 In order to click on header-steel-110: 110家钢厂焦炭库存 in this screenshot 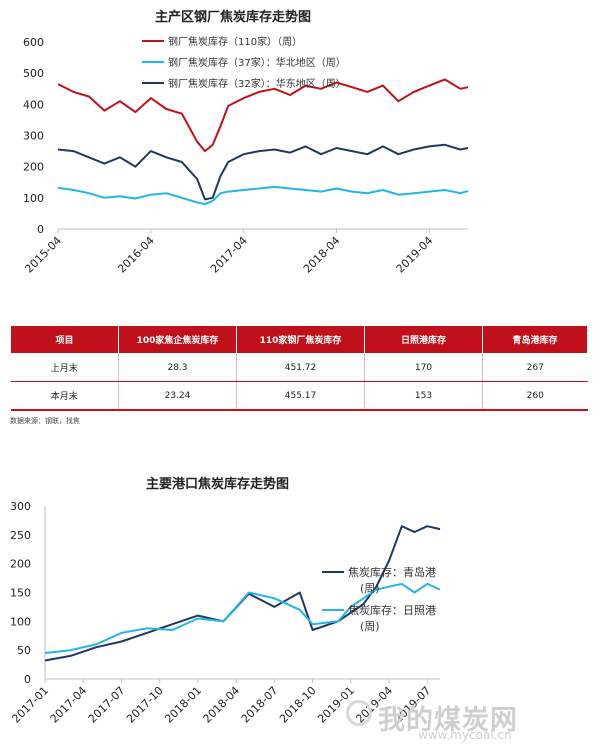, I will do `click(300, 339)`.